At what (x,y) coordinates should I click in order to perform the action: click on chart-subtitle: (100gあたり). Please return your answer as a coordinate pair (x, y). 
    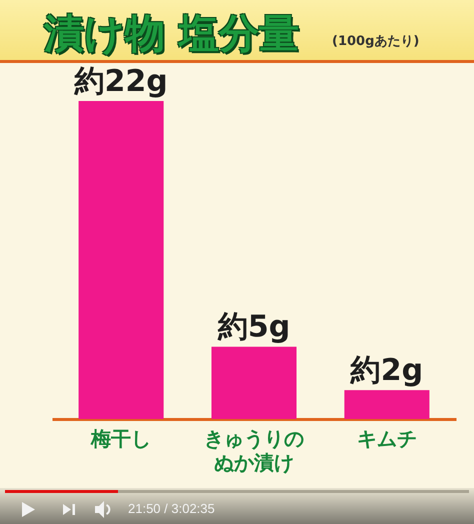
    Looking at the image, I should click on (376, 42).